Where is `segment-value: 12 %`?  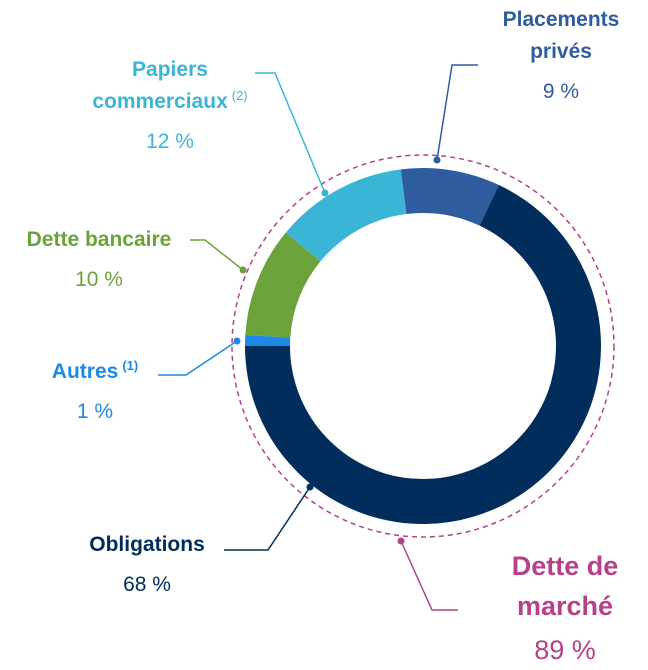
segment-value: 12 % is located at coordinates (170, 141).